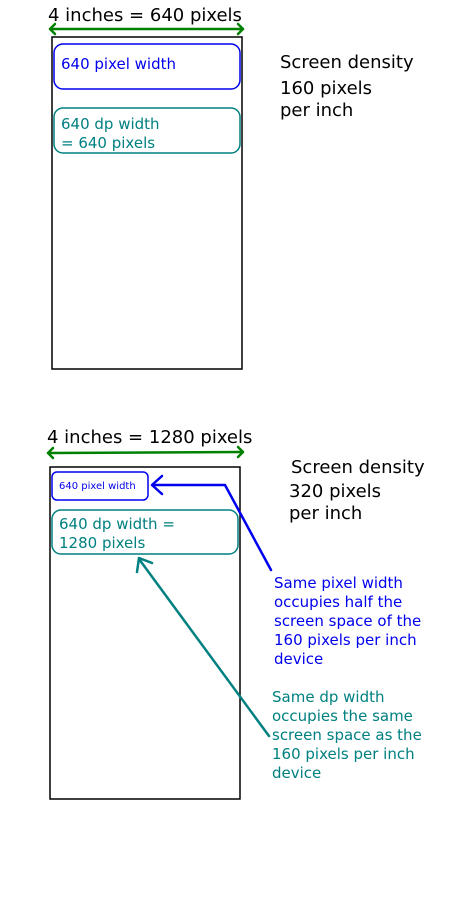 The width and height of the screenshot is (464, 917). I want to click on pixel-note-line: device, so click(298, 659).